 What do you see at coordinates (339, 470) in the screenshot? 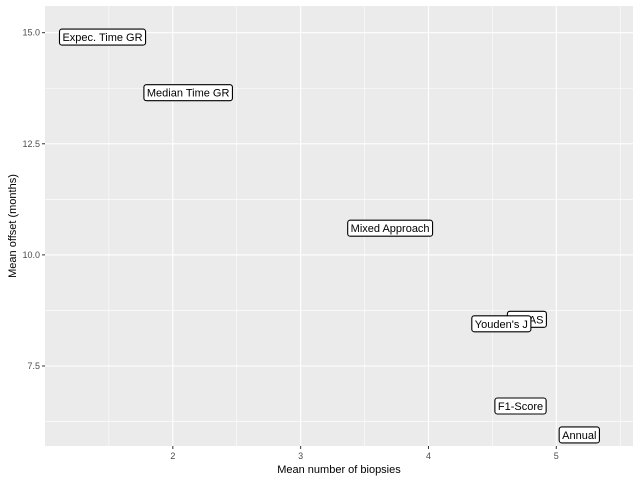
I see `x-axis-title: Mean number of biopsies` at bounding box center [339, 470].